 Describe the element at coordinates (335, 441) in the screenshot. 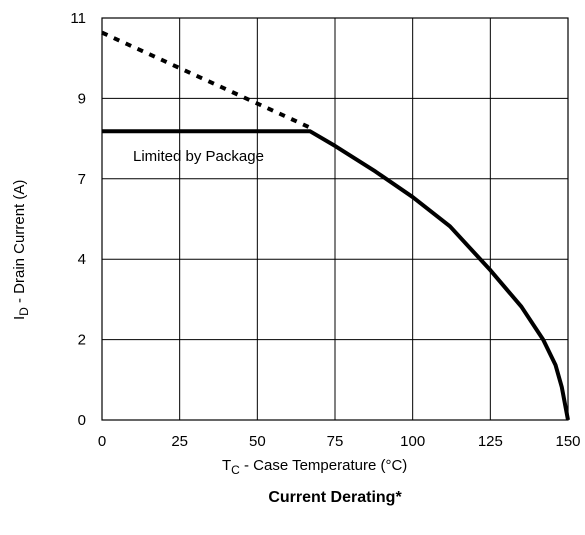

I see `x-tick-label: 75` at that location.